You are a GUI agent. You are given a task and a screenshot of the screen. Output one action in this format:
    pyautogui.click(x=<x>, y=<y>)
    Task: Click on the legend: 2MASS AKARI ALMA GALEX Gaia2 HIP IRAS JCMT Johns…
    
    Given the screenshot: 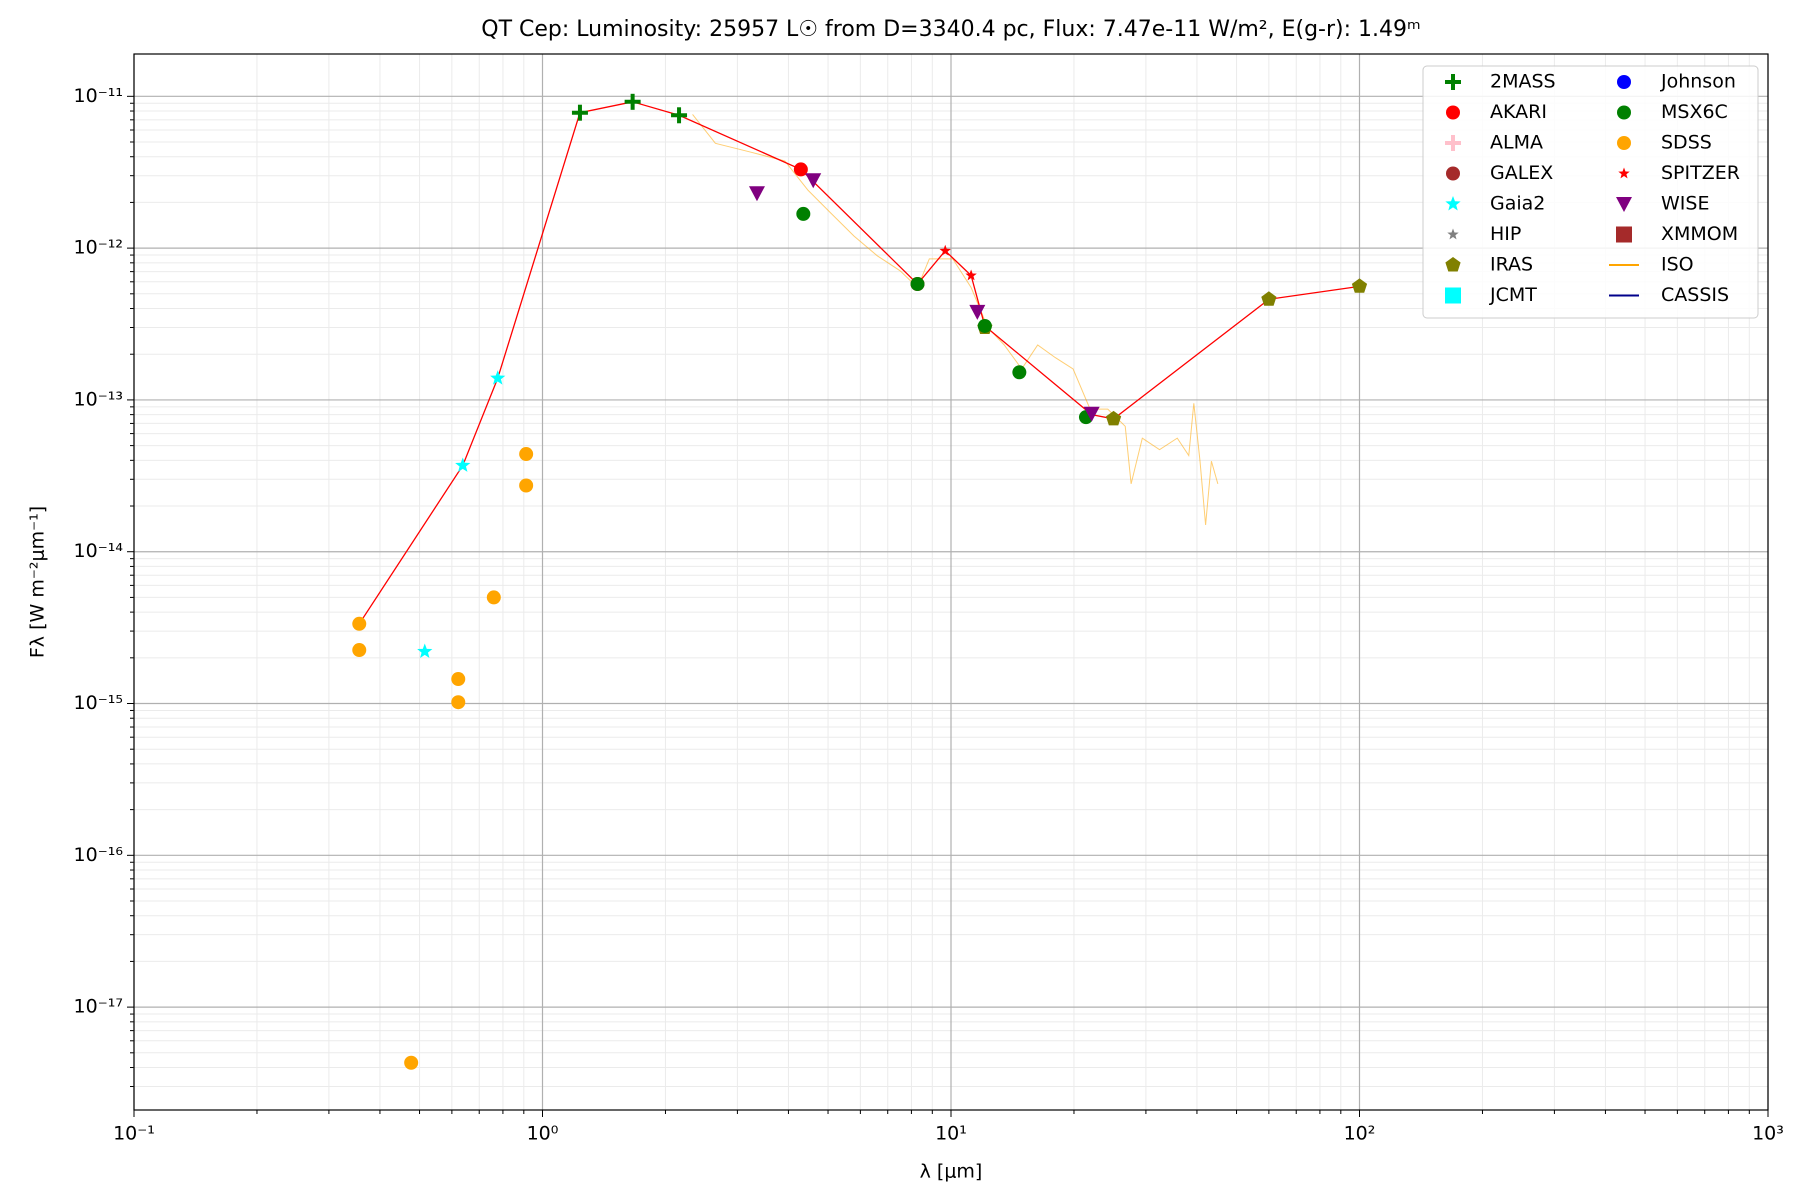 What is the action you would take?
    pyautogui.click(x=1590, y=192)
    